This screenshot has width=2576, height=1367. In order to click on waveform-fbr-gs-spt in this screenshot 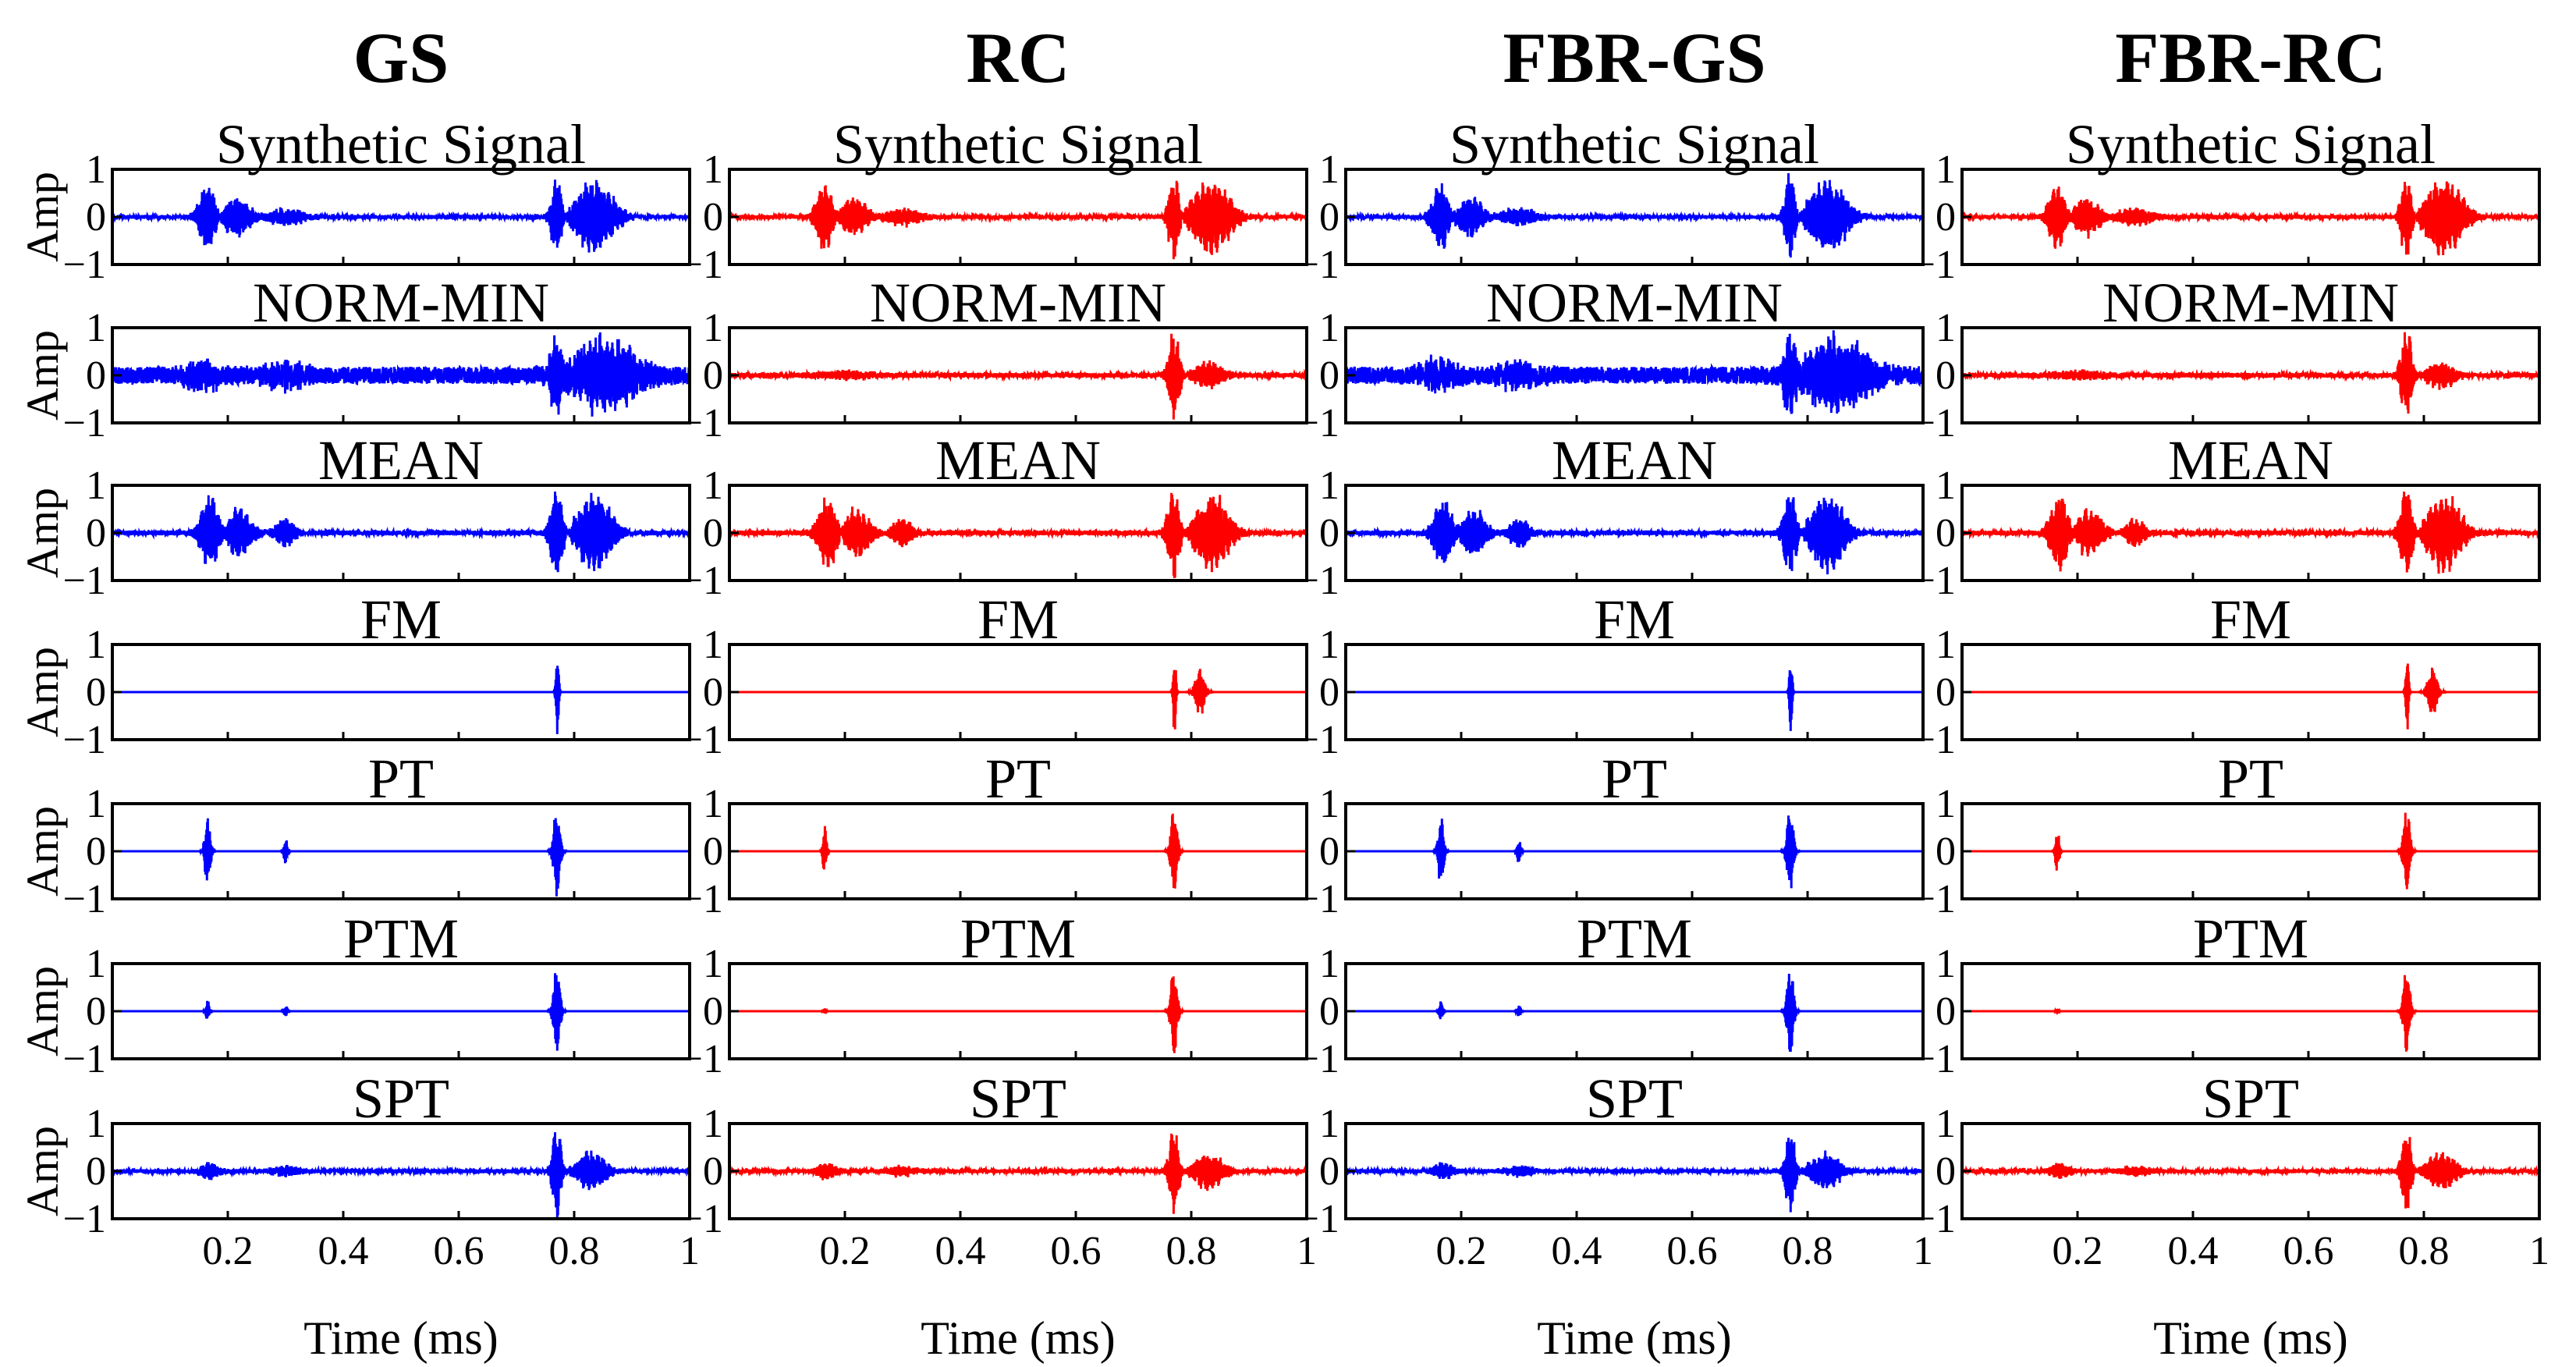, I will do `click(1634, 1175)`.